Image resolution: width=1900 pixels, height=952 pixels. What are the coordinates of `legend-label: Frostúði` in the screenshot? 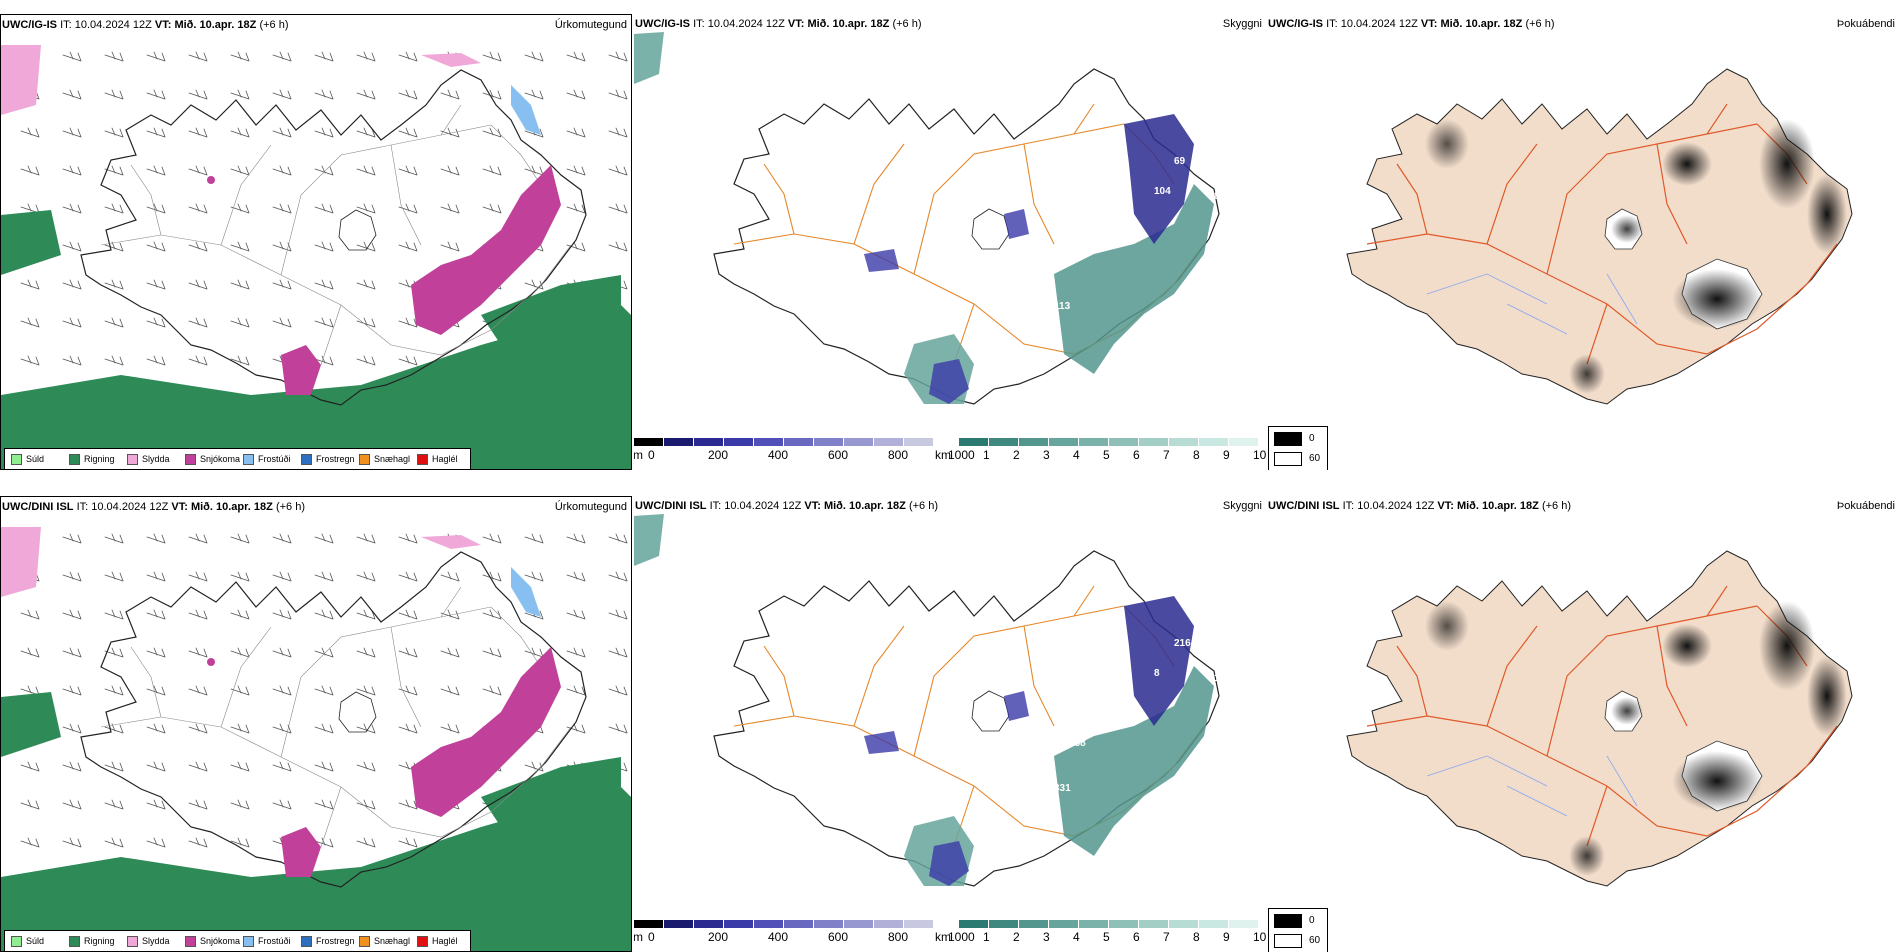 It's located at (274, 459).